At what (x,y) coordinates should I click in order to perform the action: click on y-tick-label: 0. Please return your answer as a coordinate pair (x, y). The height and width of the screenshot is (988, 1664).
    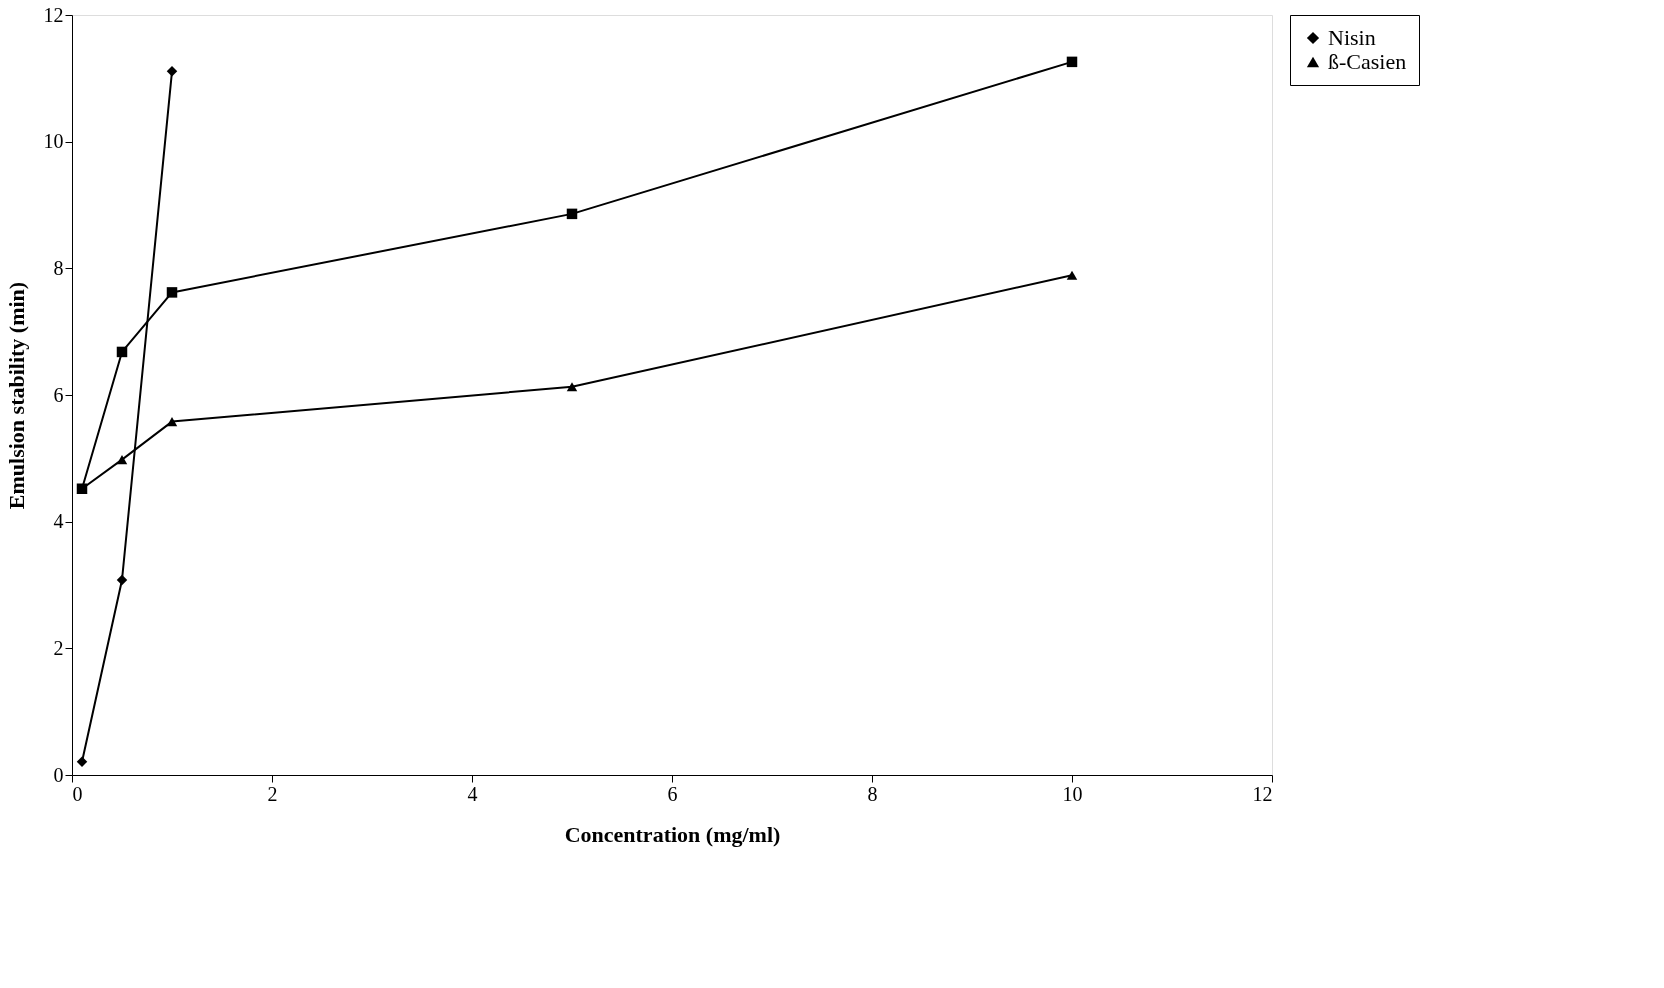
    Looking at the image, I should click on (58, 774).